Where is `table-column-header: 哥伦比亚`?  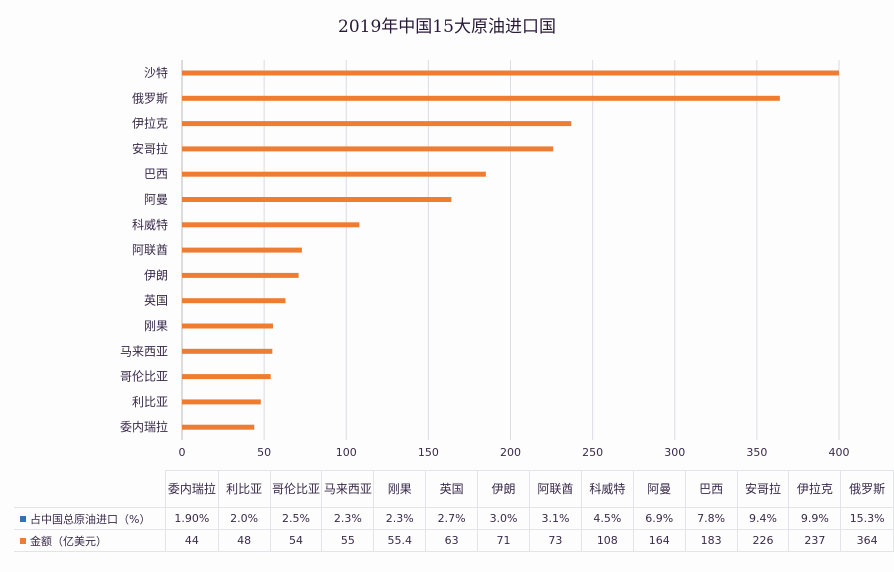 table-column-header: 哥伦比亚 is located at coordinates (296, 489).